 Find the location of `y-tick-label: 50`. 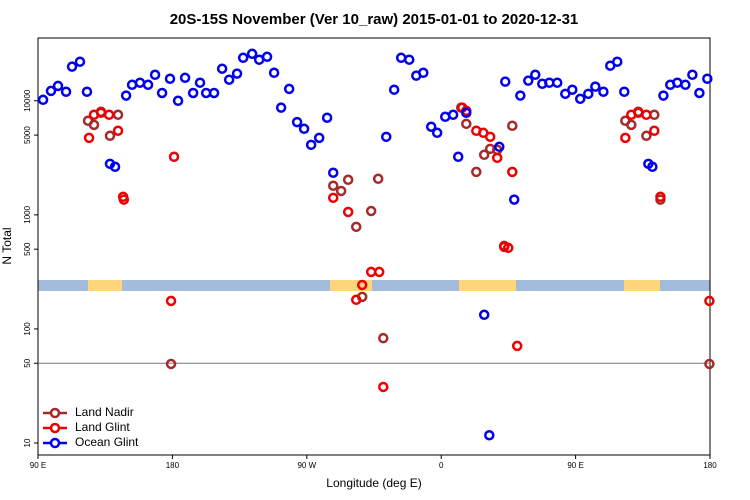

y-tick-label: 50 is located at coordinates (27, 362).